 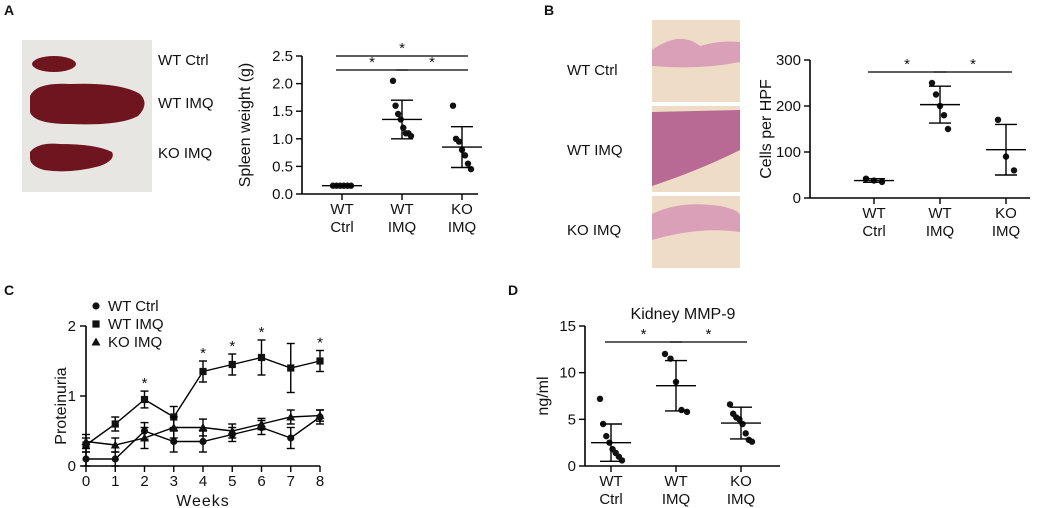 I want to click on photo-b-label-wt-ctrl: WT Ctrl, so click(x=592, y=70).